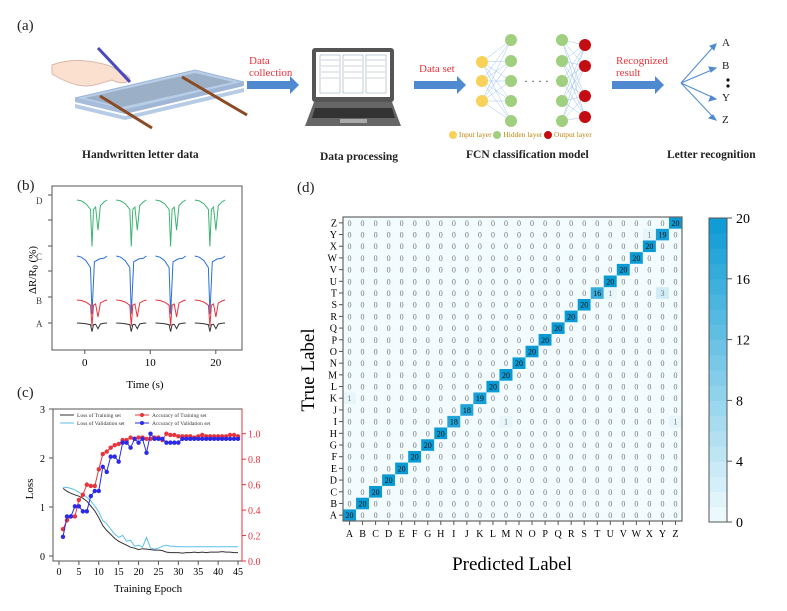 The image size is (787, 611). What do you see at coordinates (333, 481) in the screenshot?
I see `y-tick-label: D` at bounding box center [333, 481].